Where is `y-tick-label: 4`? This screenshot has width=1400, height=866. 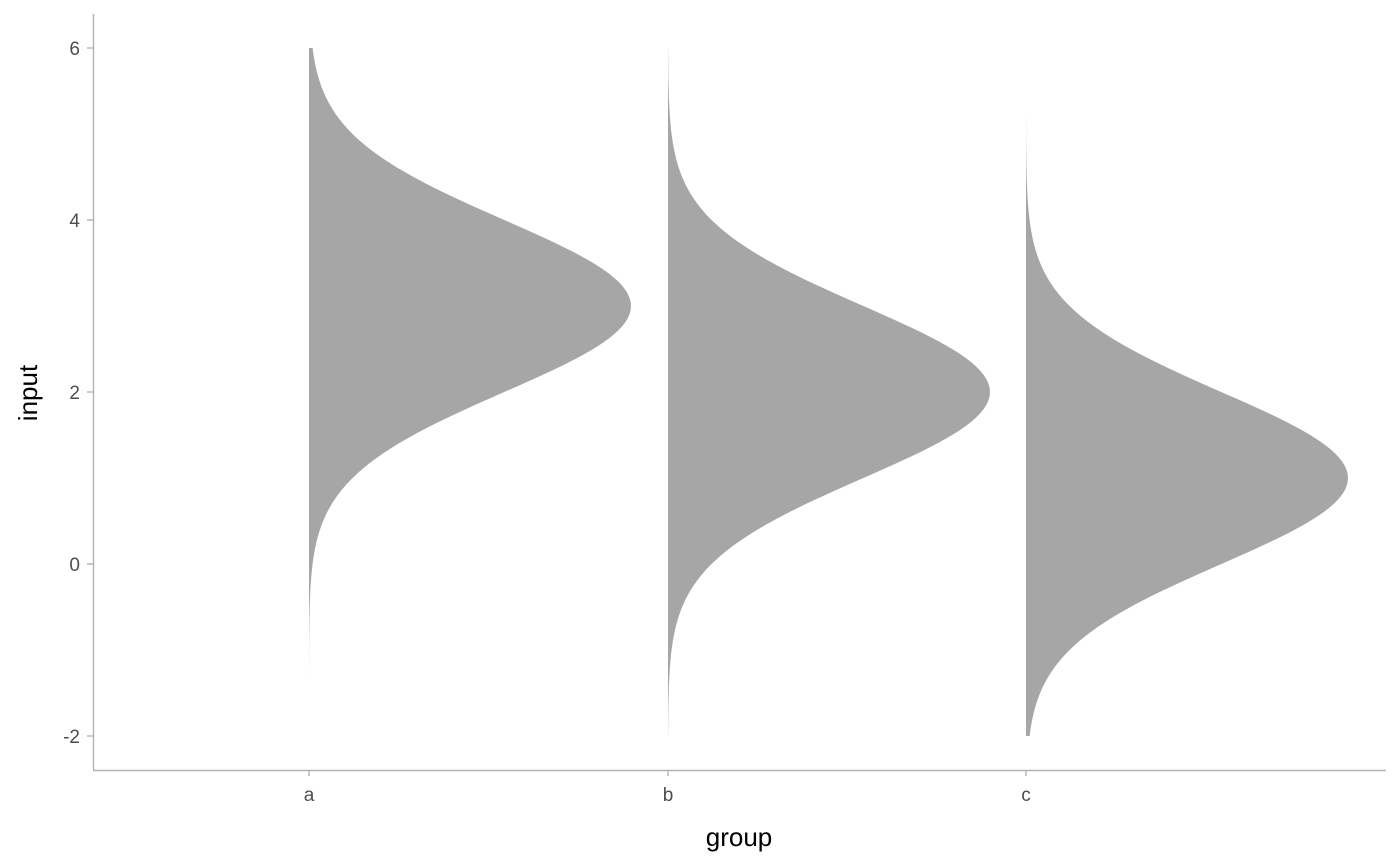
y-tick-label: 4 is located at coordinates (74, 221).